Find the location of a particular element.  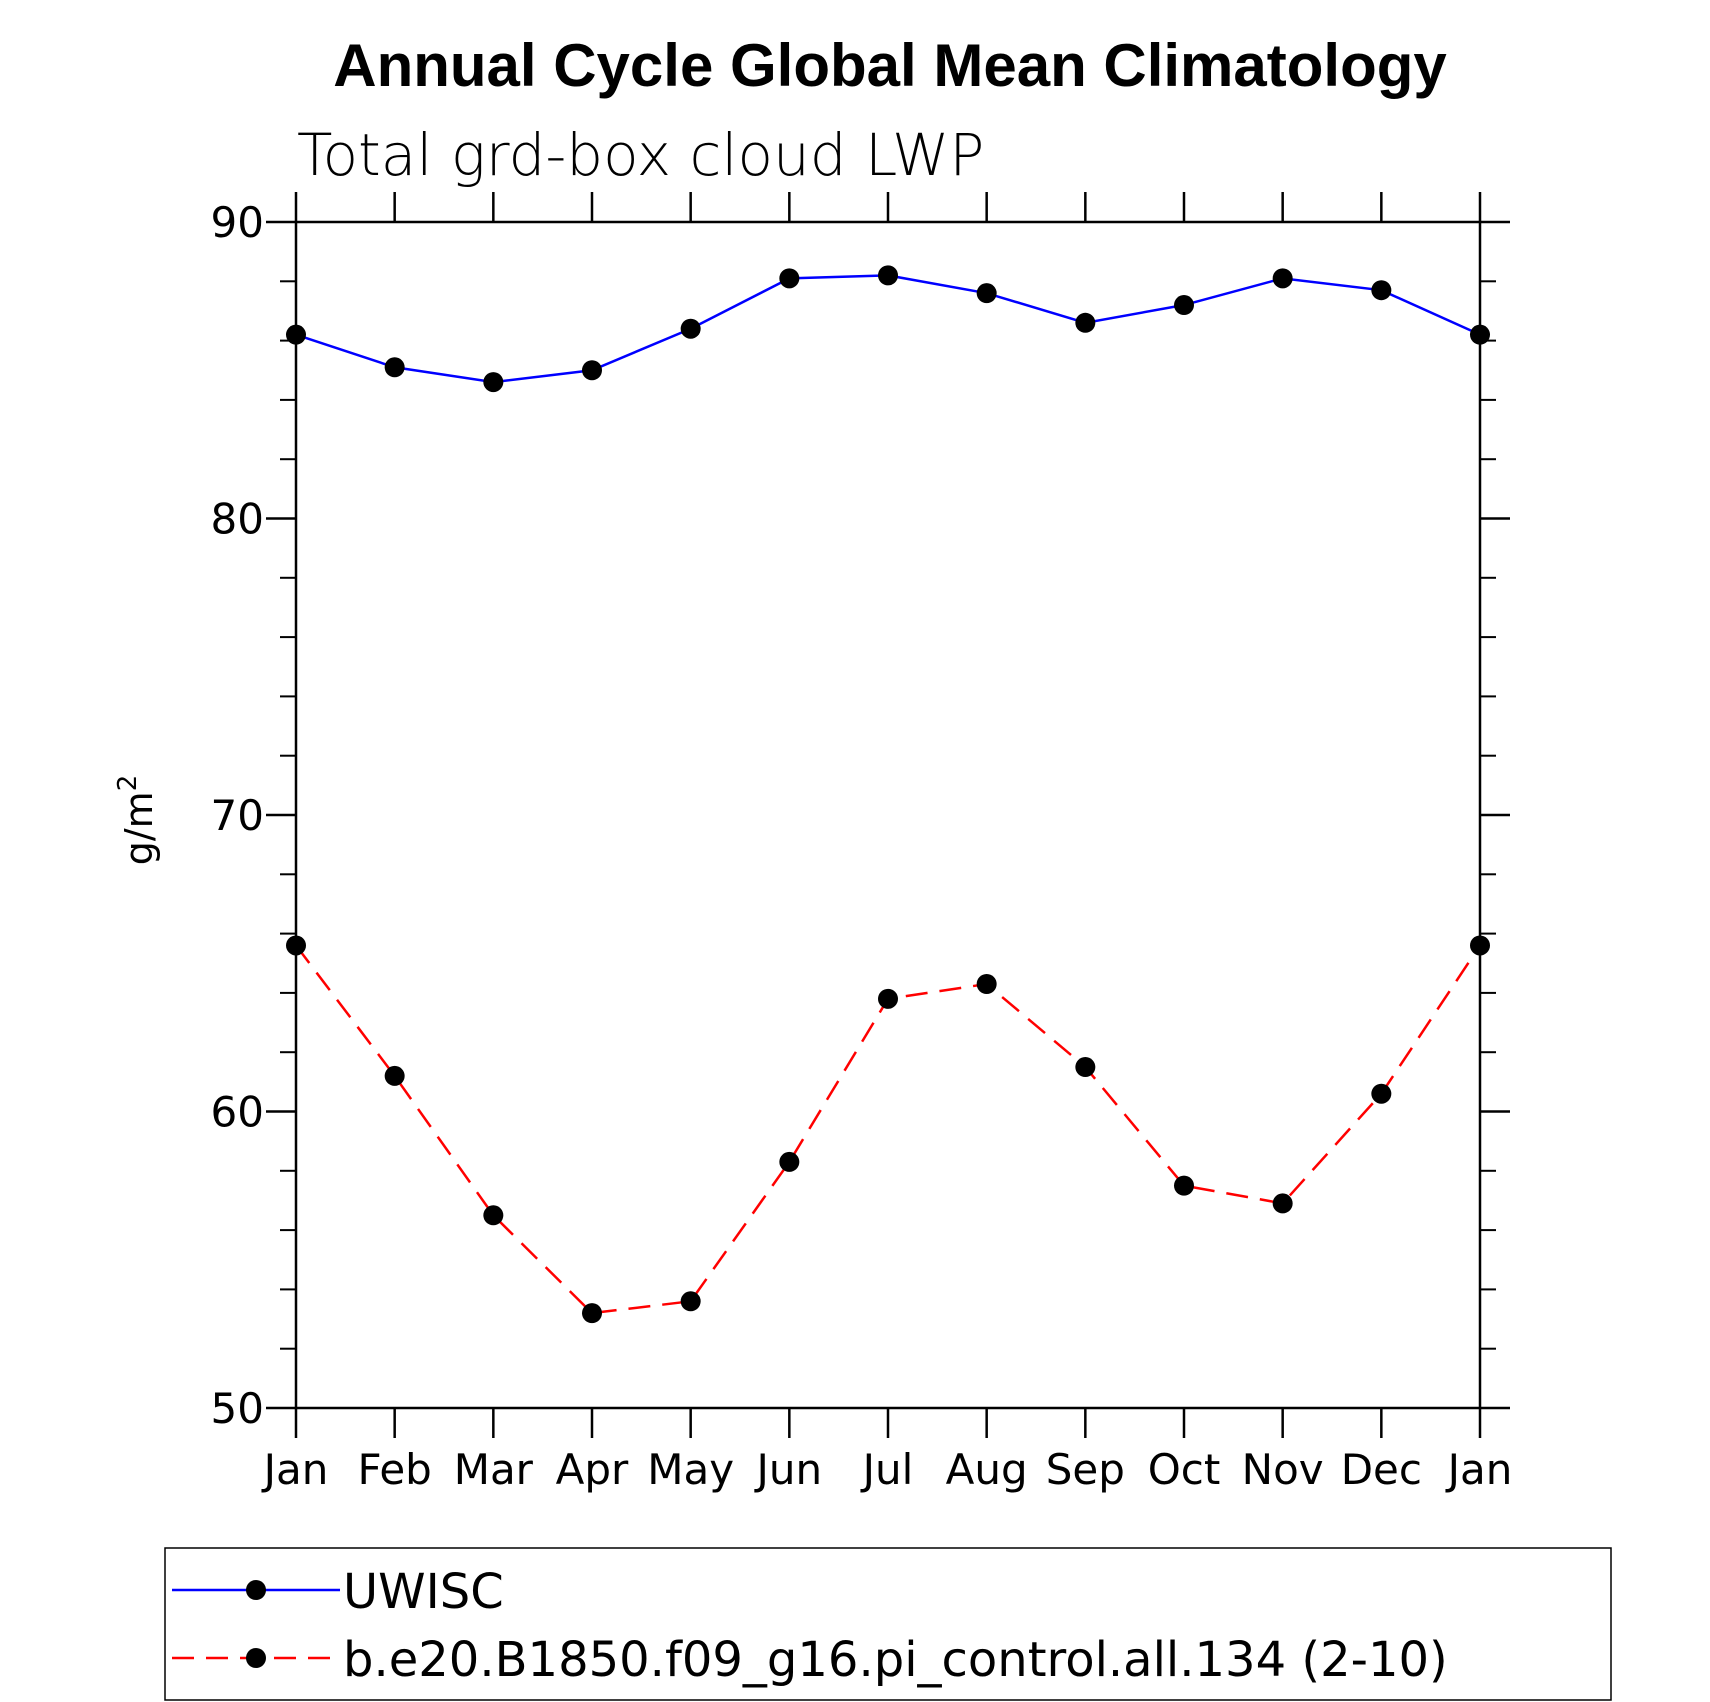

legend-marker-model is located at coordinates (256, 1658).